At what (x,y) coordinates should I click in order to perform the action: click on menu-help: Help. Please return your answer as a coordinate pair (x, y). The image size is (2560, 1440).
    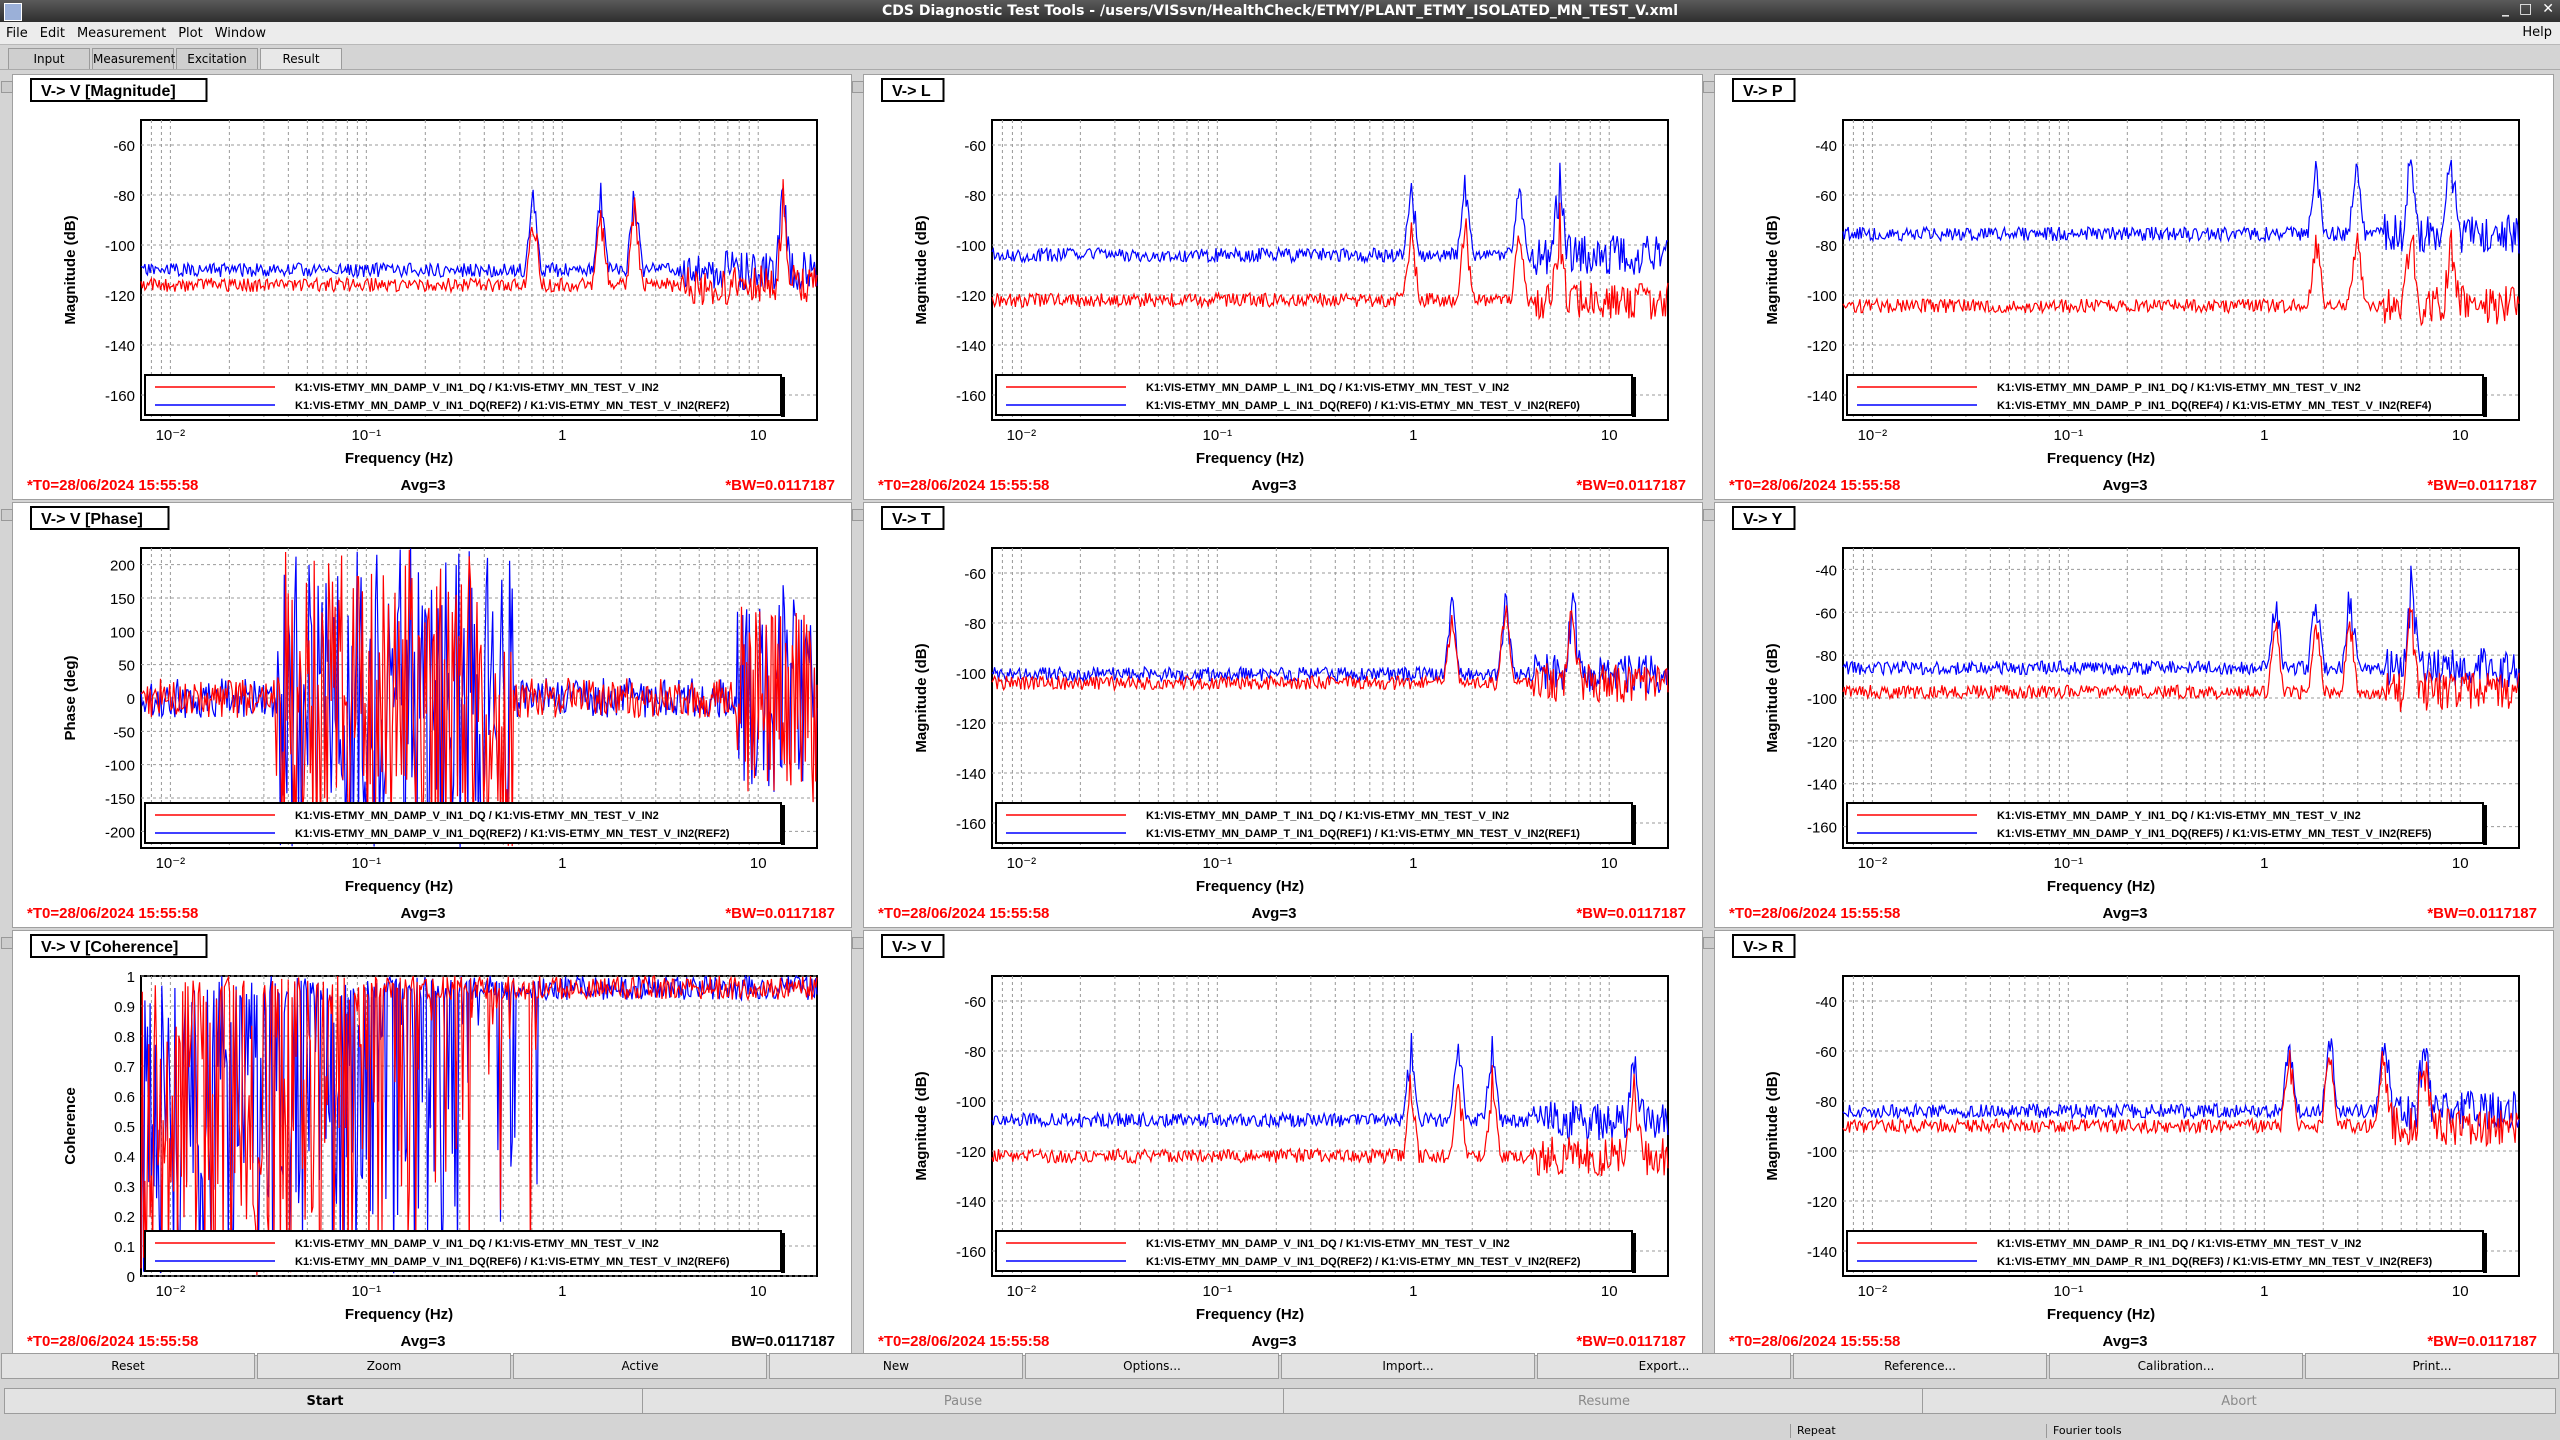
    Looking at the image, I should click on (2537, 32).